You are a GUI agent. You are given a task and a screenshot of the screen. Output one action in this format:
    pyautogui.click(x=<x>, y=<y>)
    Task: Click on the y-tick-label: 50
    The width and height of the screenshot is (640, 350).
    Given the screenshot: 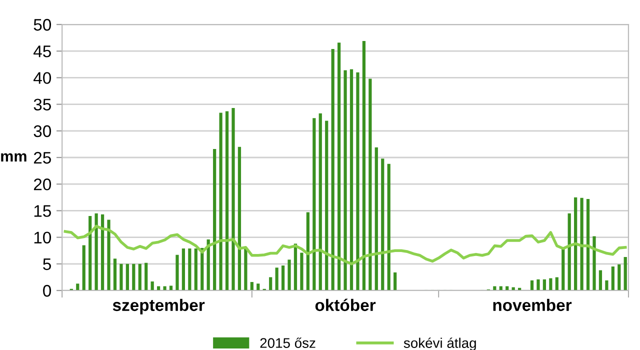 What is the action you would take?
    pyautogui.click(x=43, y=24)
    